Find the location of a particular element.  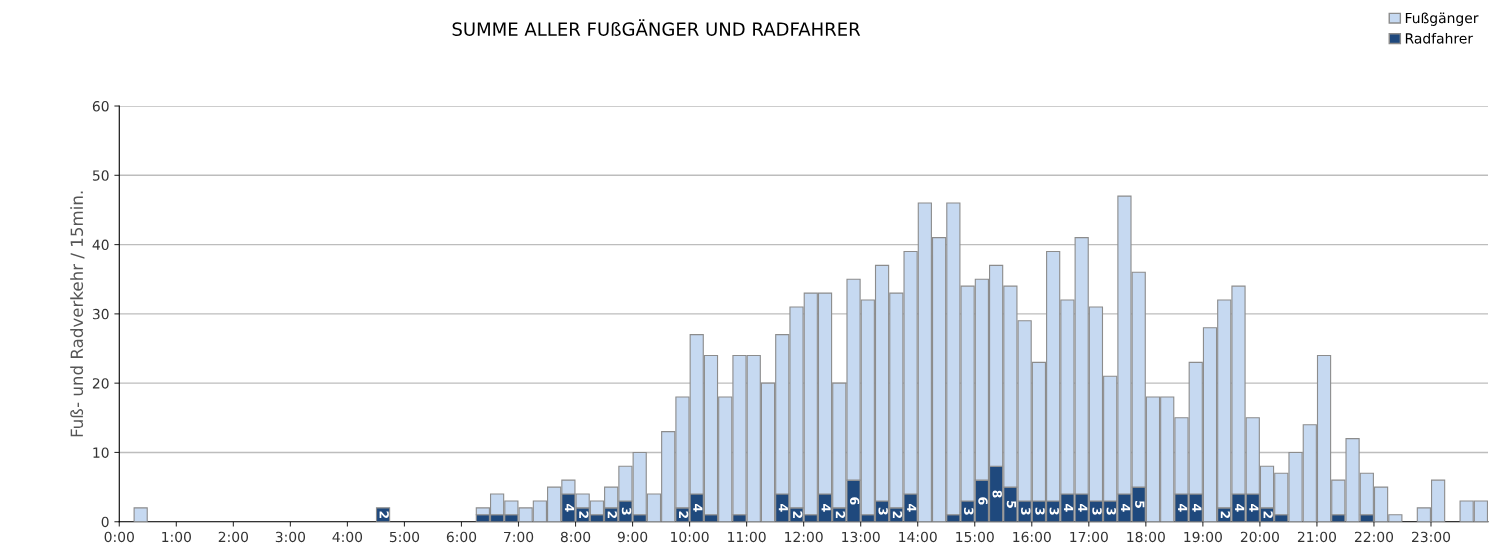

x-tick-label: 20:00 is located at coordinates (1259, 537).